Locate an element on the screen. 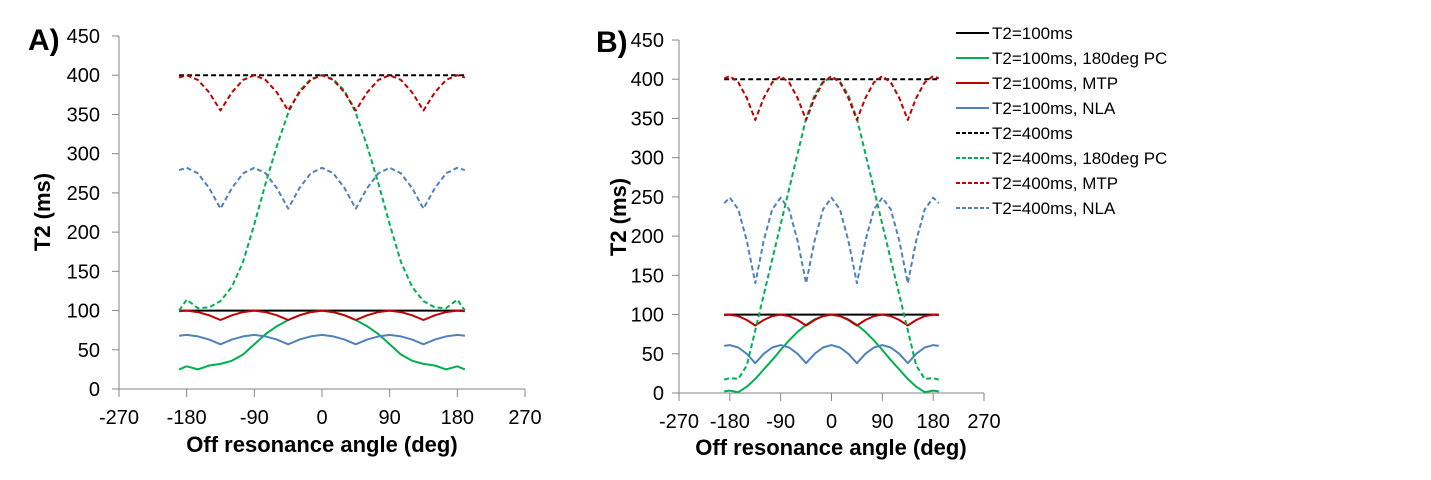  legend-label: T2=100ms is located at coordinates (1032, 33).